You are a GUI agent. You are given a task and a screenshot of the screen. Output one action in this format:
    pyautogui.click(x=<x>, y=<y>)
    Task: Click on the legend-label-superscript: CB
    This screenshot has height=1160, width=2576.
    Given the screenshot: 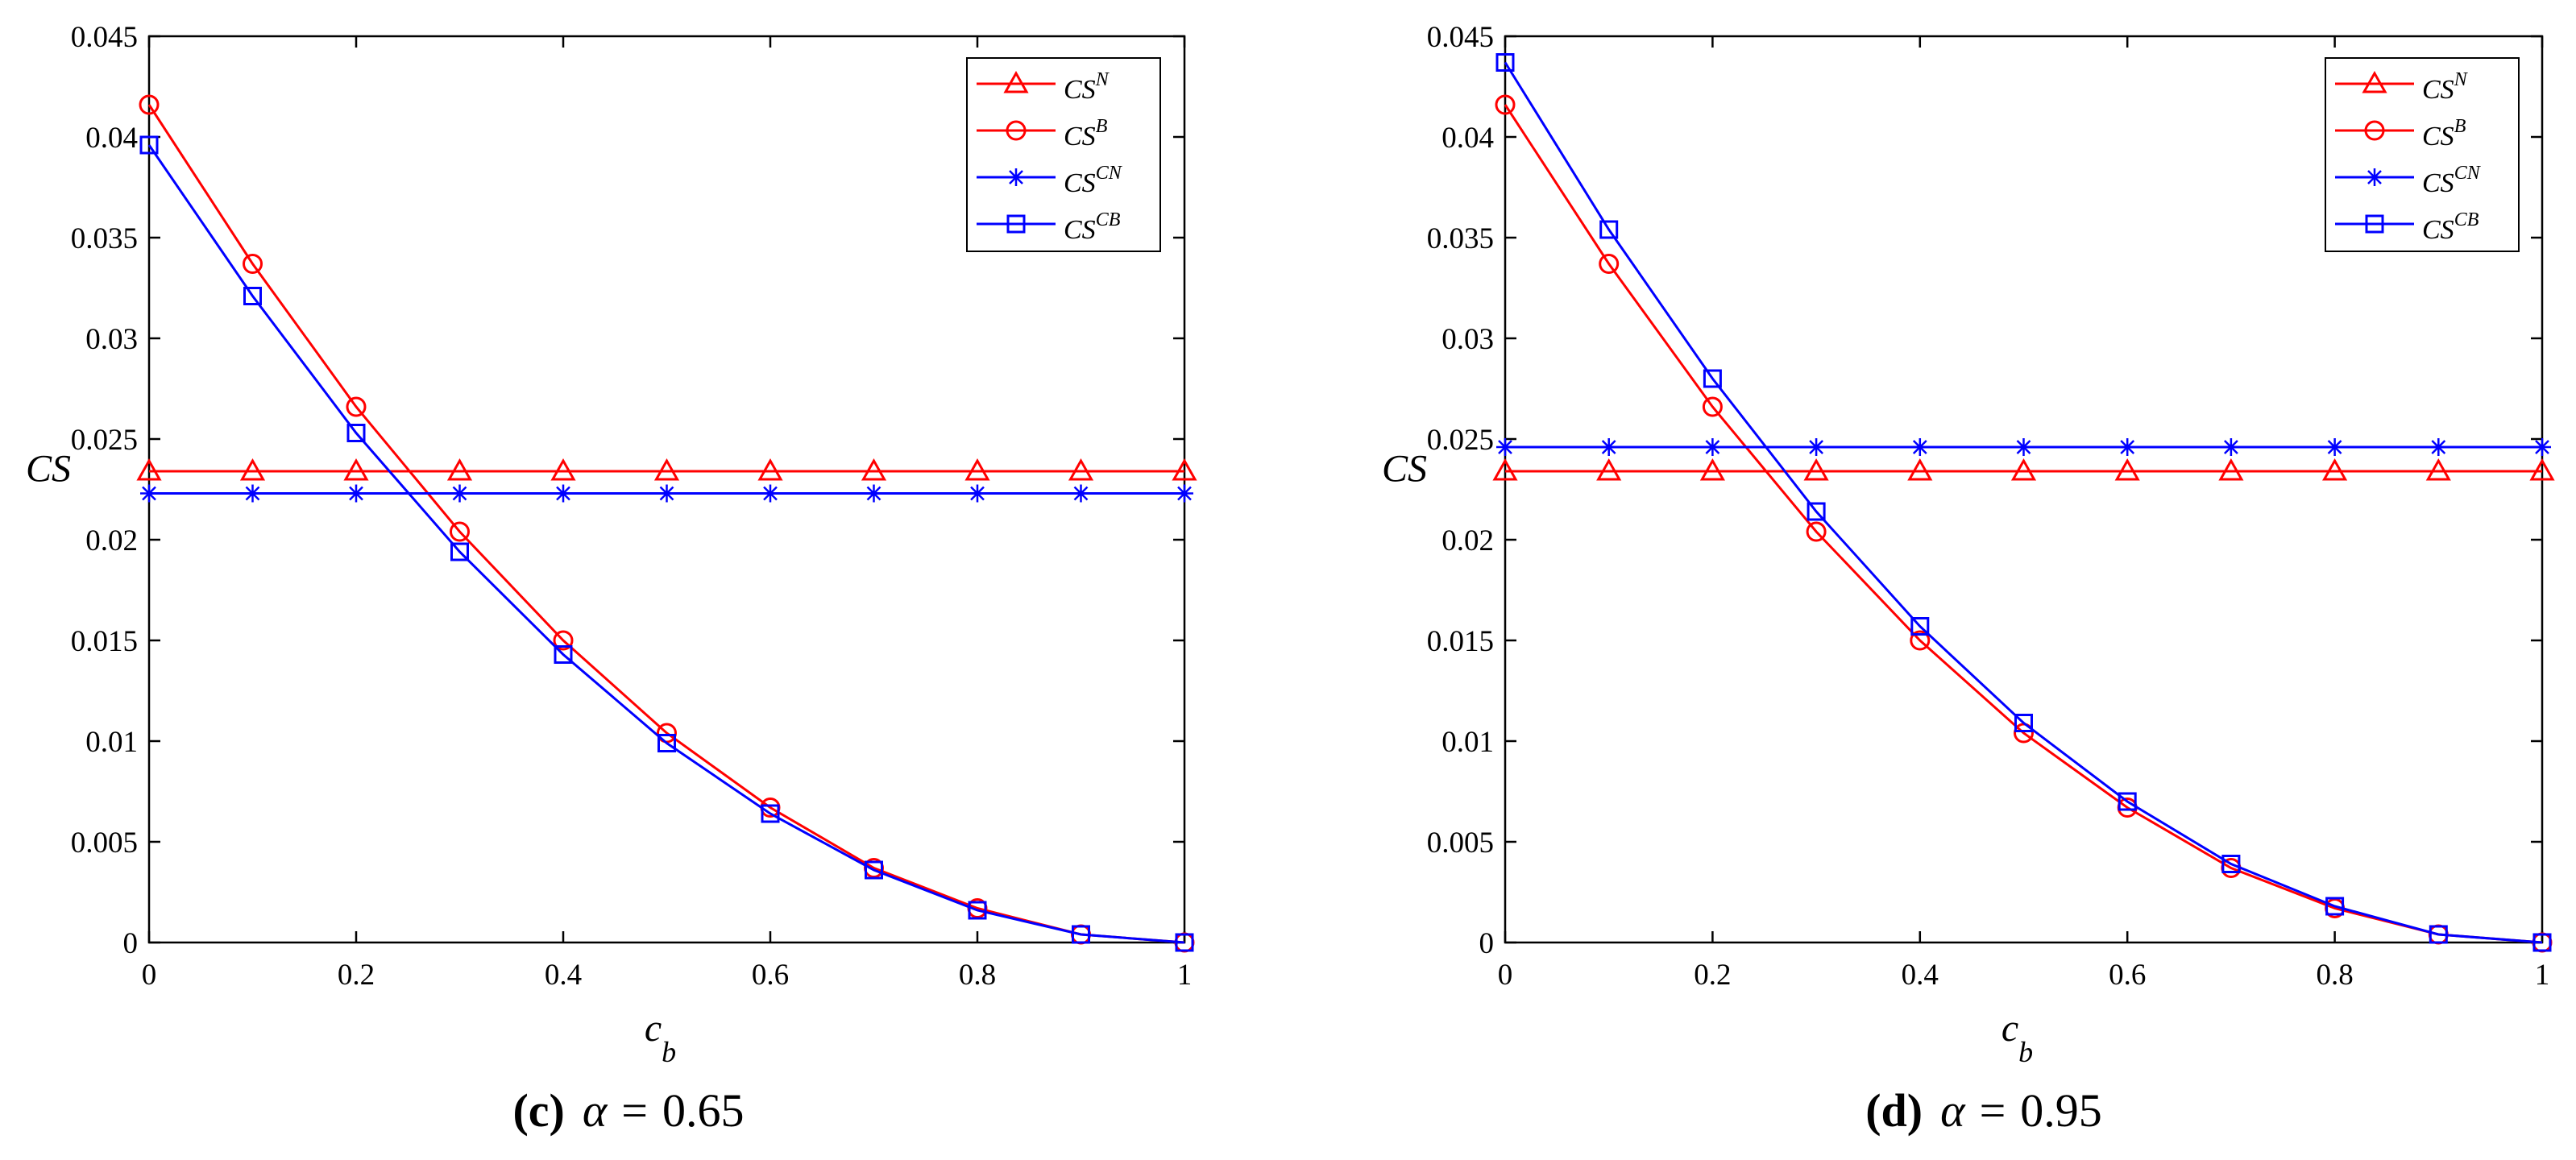 What is the action you would take?
    pyautogui.click(x=2466, y=219)
    